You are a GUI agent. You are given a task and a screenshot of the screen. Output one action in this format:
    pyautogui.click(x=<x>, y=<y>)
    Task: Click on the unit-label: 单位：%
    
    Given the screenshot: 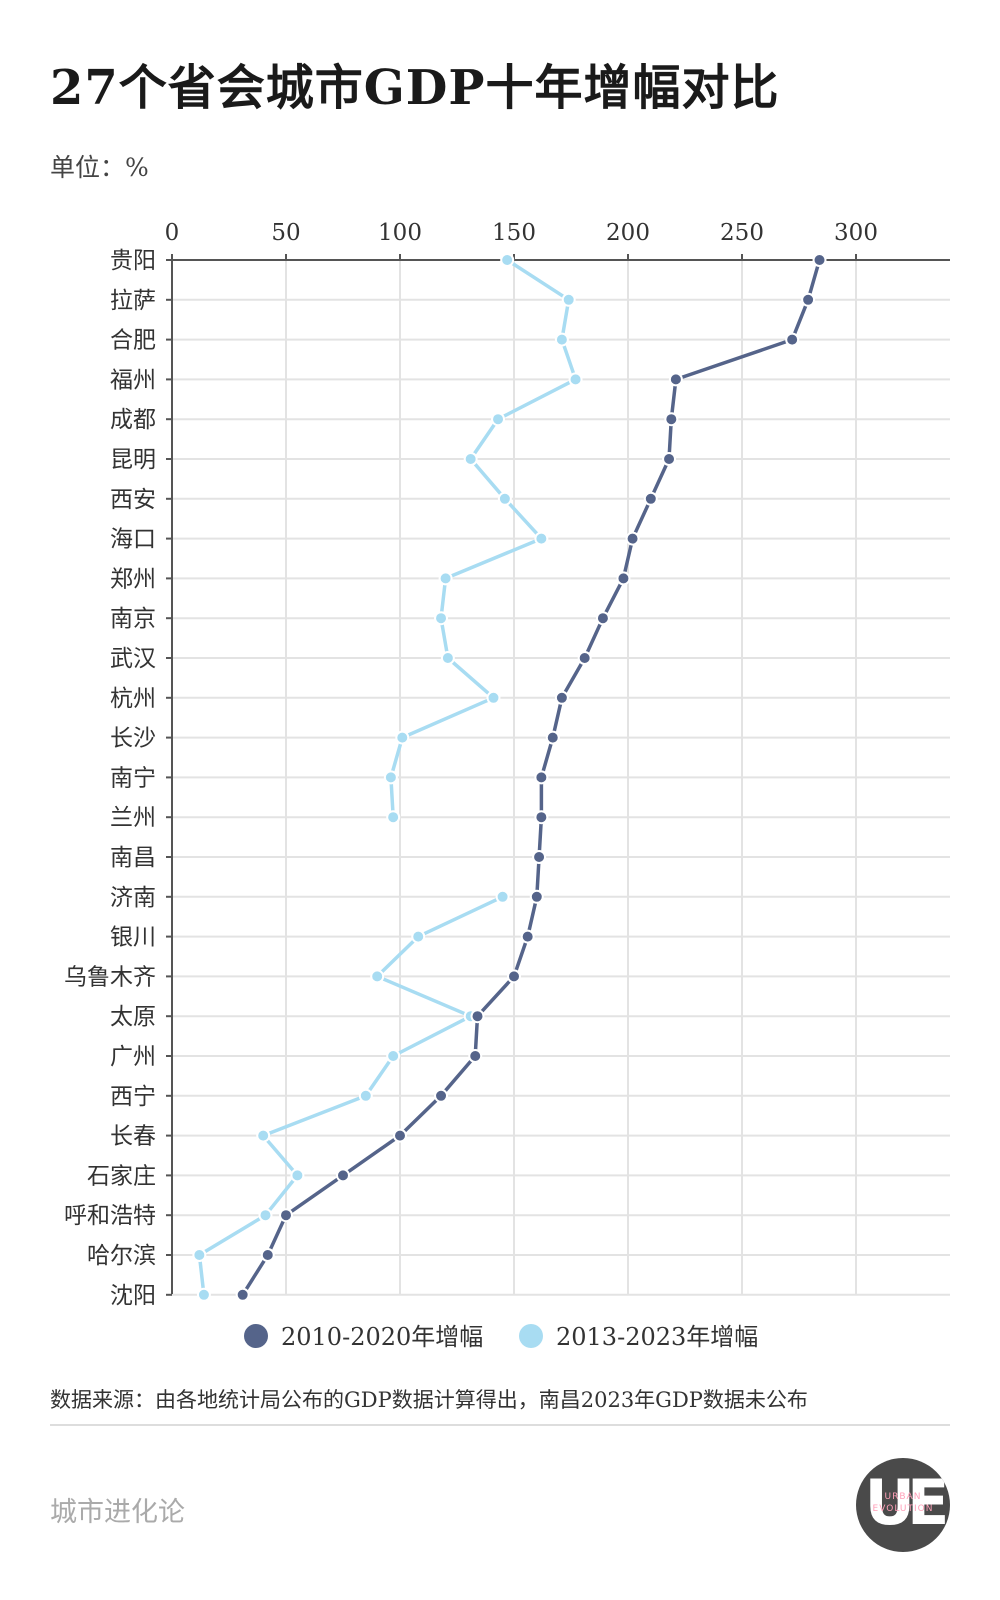 What is the action you would take?
    pyautogui.click(x=99, y=167)
    